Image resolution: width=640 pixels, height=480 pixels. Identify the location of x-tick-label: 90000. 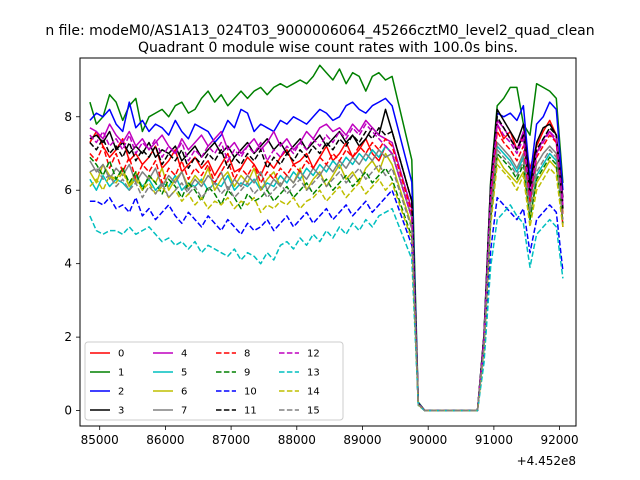
(428, 440).